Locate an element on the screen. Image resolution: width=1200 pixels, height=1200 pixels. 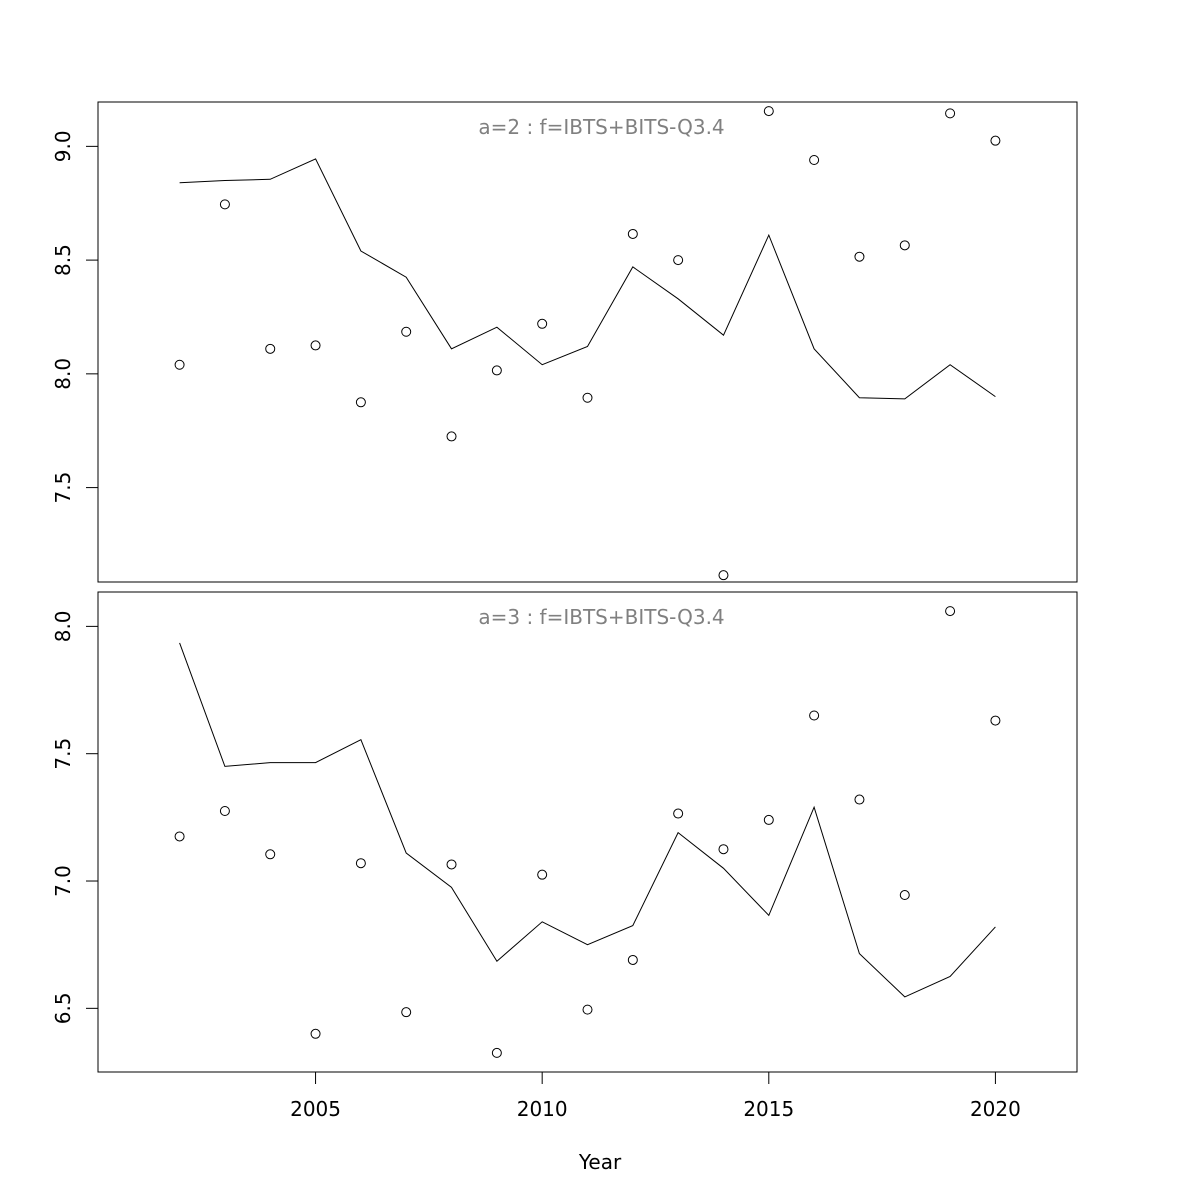
x-tick-label: 2020 is located at coordinates (995, 1109).